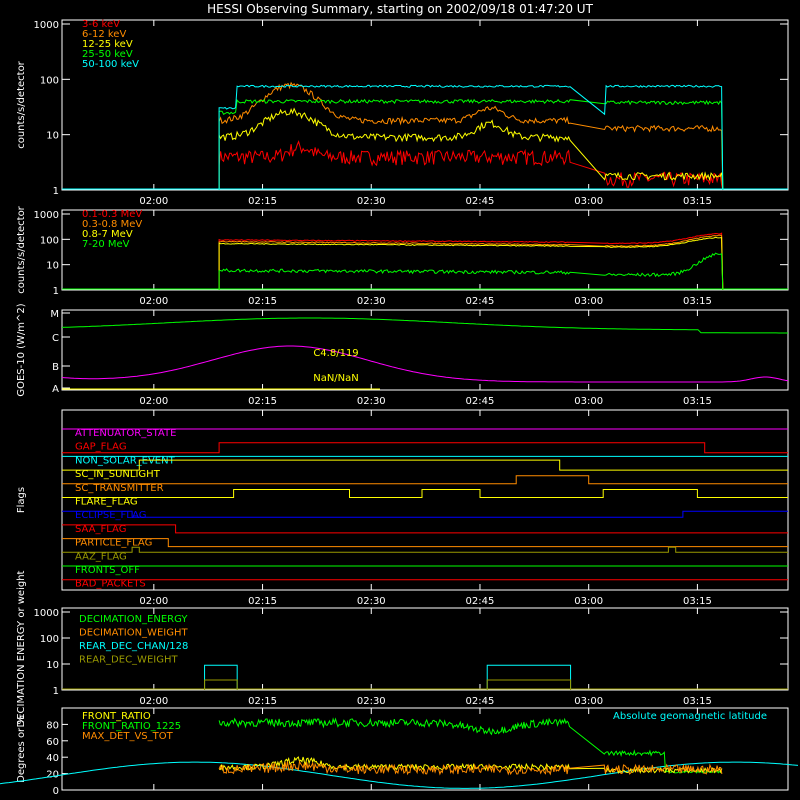 The image size is (800, 800). Describe the element at coordinates (54, 314) in the screenshot. I see `y-tick-label: M` at that location.